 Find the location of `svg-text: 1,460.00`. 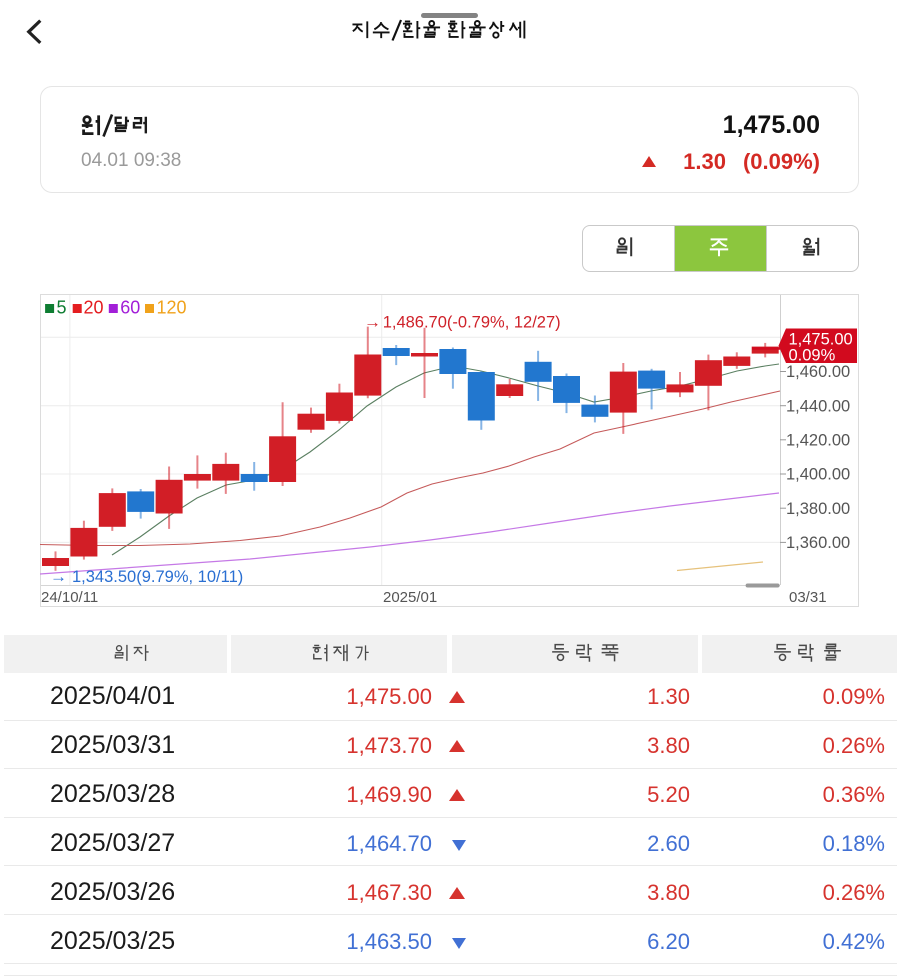

svg-text: 1,460.00 is located at coordinates (818, 372).